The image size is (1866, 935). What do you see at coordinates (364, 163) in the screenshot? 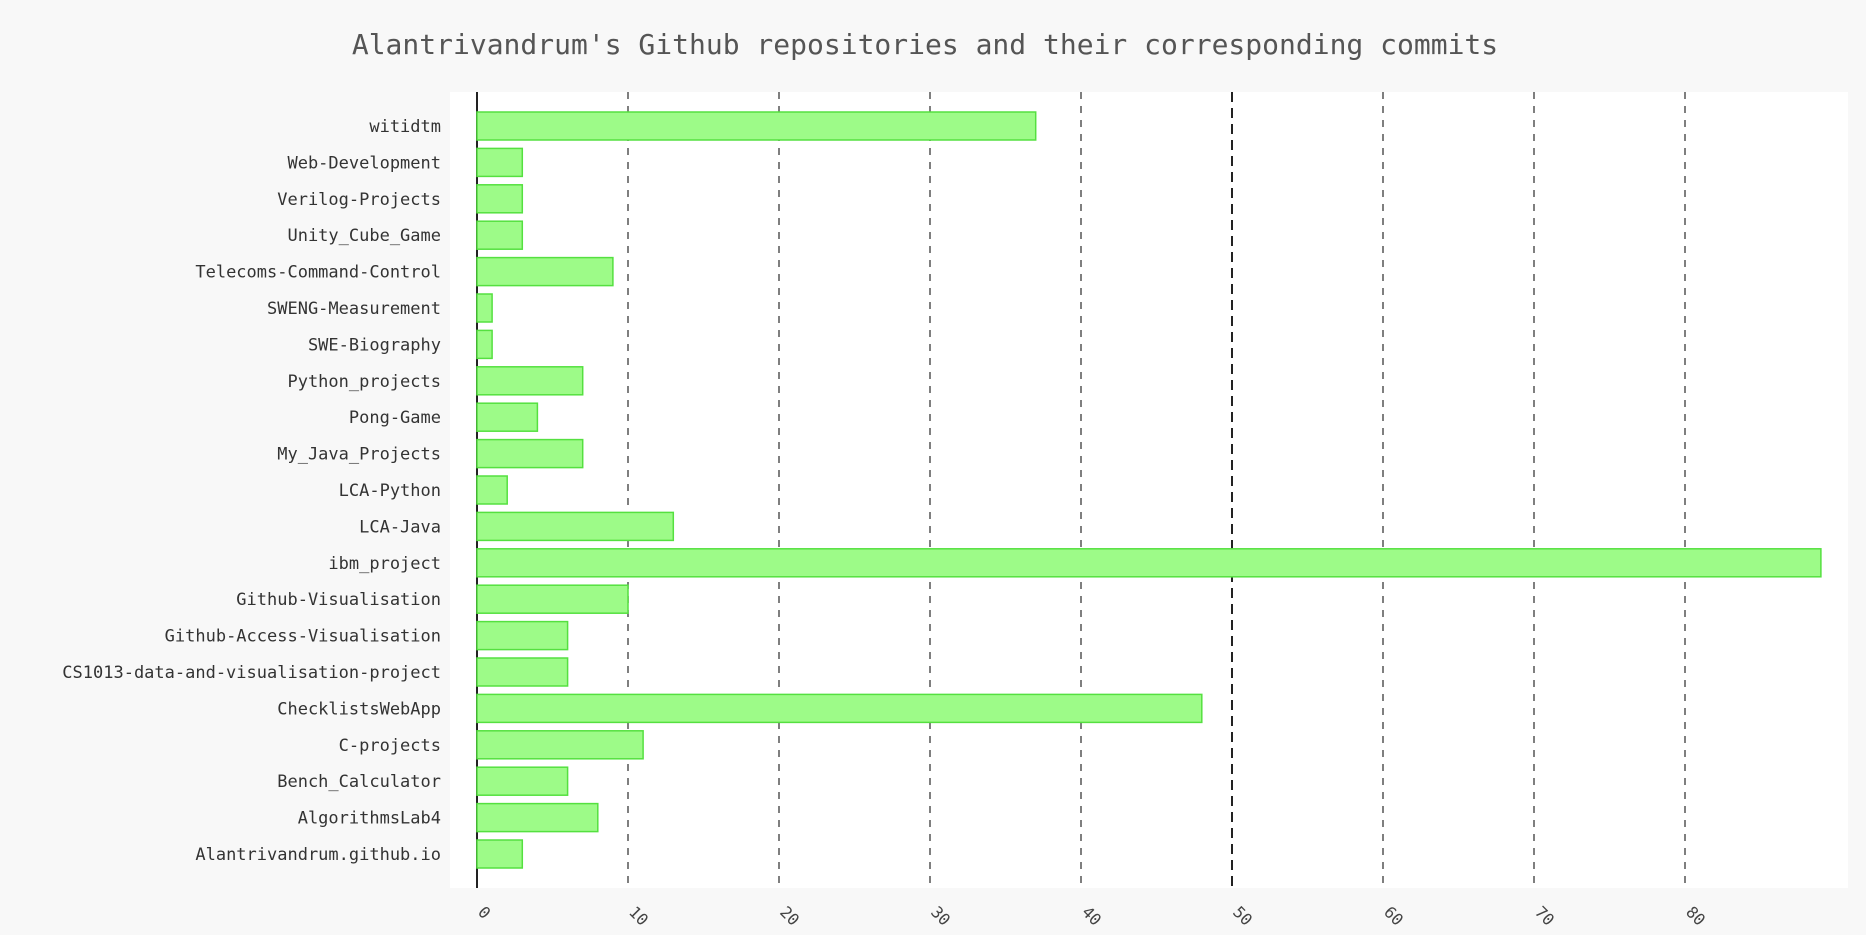
I see `category-label-Web-Development: Web-Development` at bounding box center [364, 163].